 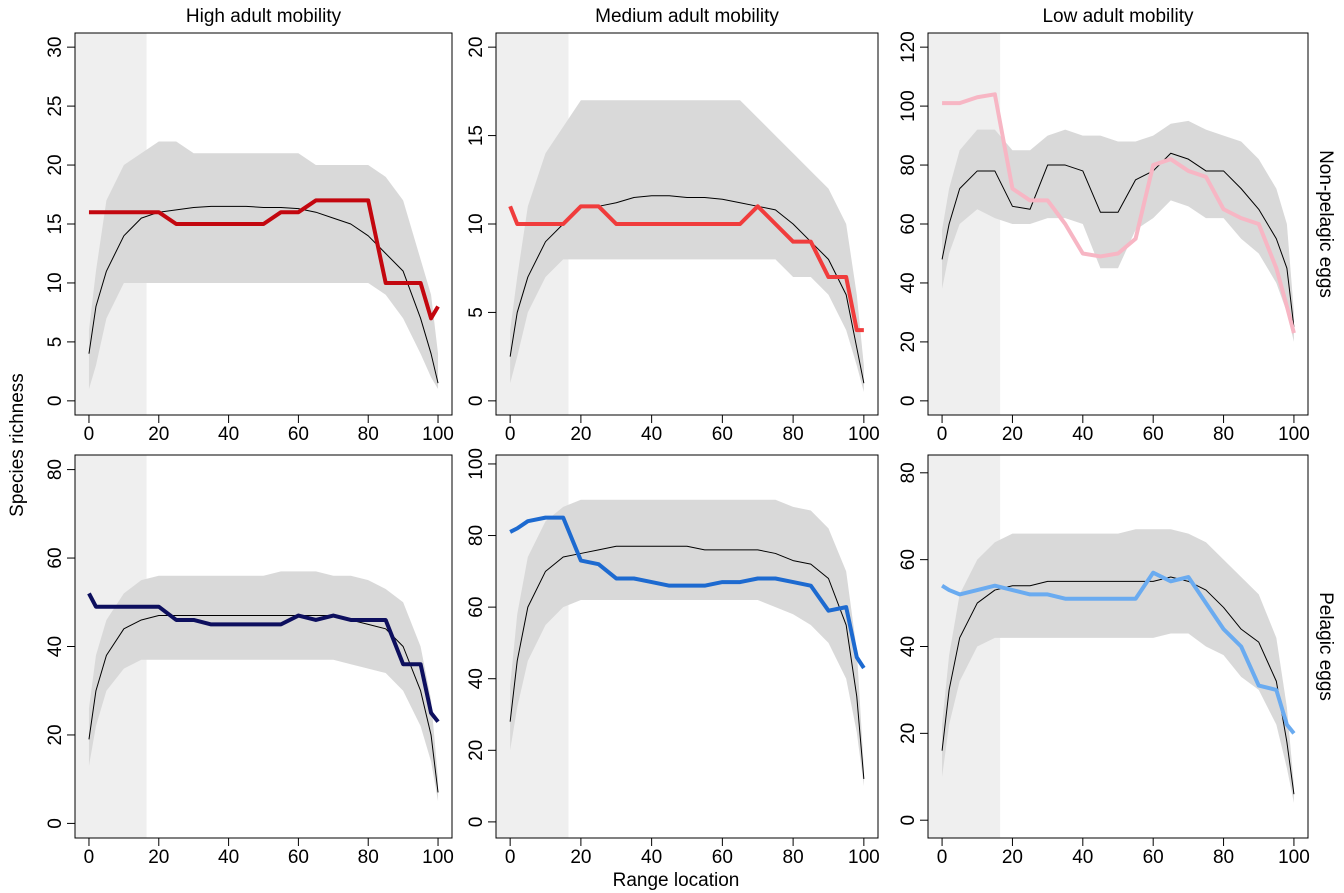 I want to click on y-tick-label: 30, so click(x=55, y=47).